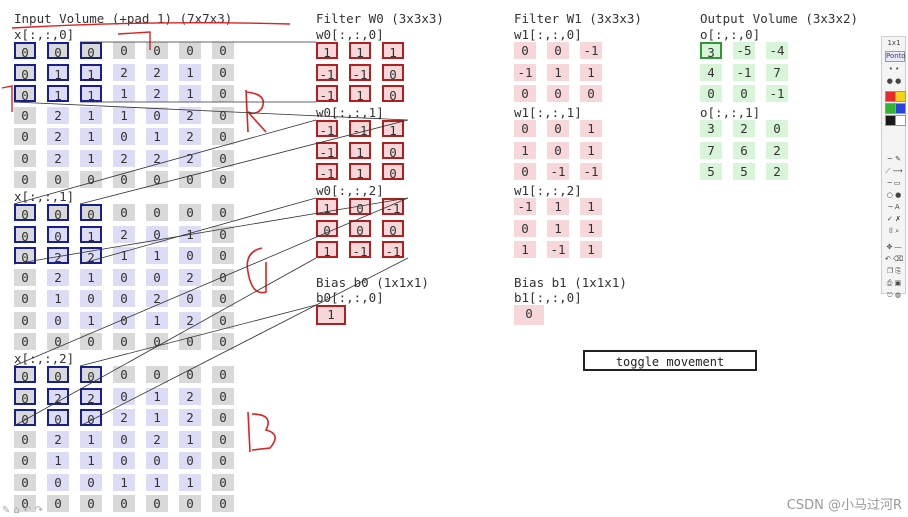  What do you see at coordinates (711, 51) in the screenshot?
I see `grid-cell: 3` at bounding box center [711, 51].